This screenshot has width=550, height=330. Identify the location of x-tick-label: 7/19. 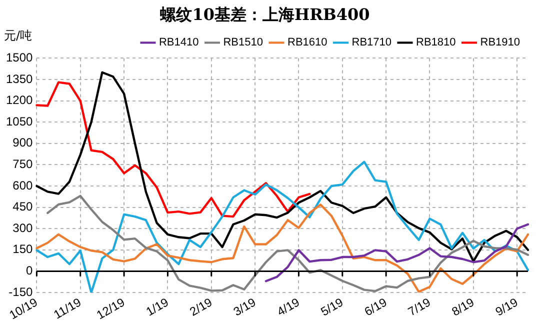
(420, 306).